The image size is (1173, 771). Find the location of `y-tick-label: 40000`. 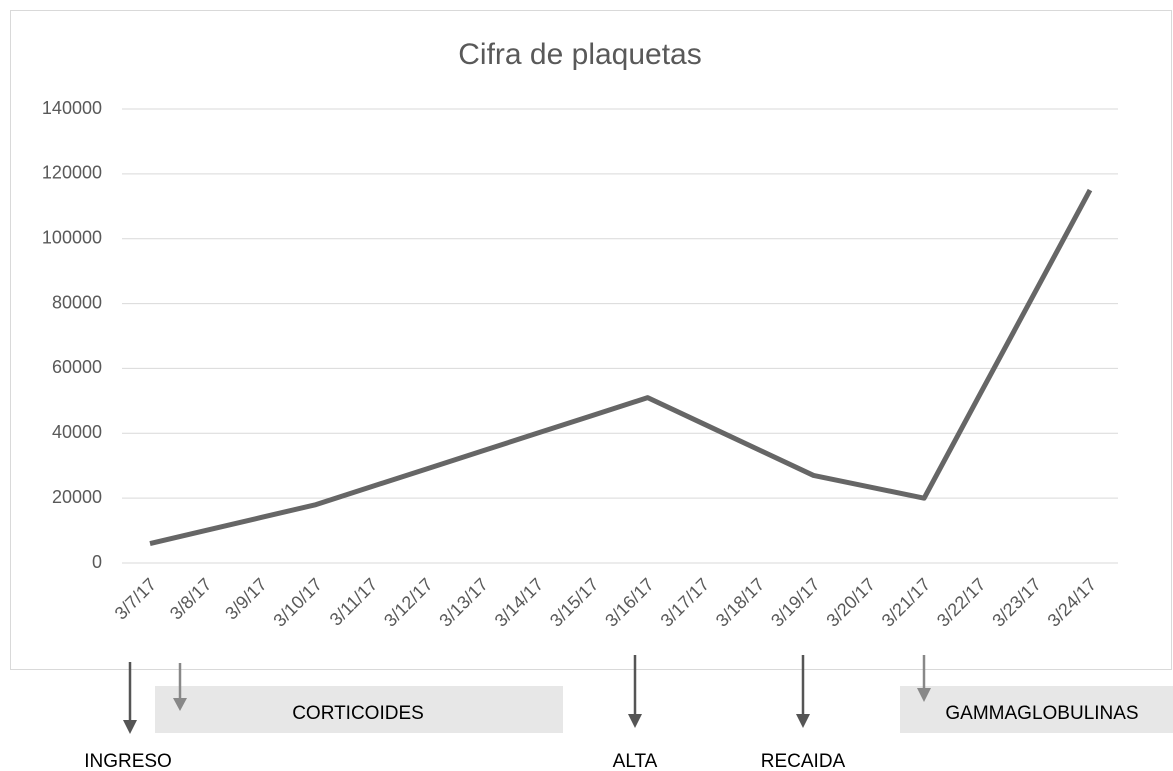

y-tick-label: 40000 is located at coordinates (77, 432).